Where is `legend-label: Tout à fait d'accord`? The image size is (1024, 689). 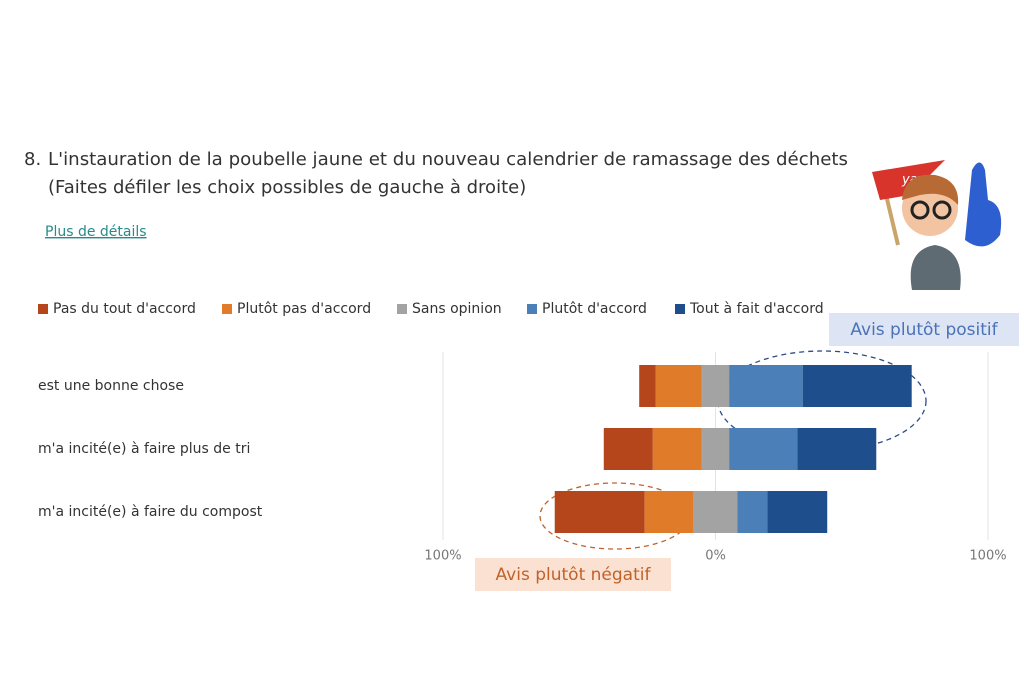
legend-label: Tout à fait d'accord is located at coordinates (756, 309).